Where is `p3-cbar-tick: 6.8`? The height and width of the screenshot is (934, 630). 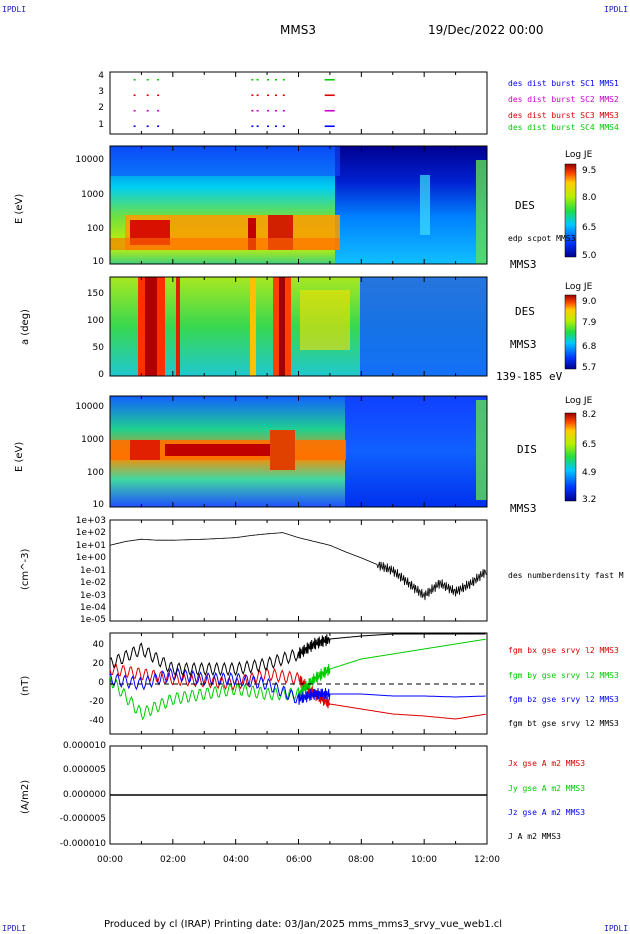 p3-cbar-tick: 6.8 is located at coordinates (589, 347).